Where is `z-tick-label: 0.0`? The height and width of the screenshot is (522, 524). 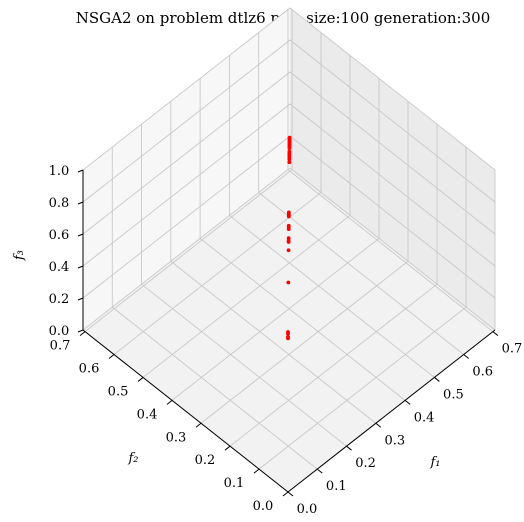 z-tick-label: 0.0 is located at coordinates (59, 331).